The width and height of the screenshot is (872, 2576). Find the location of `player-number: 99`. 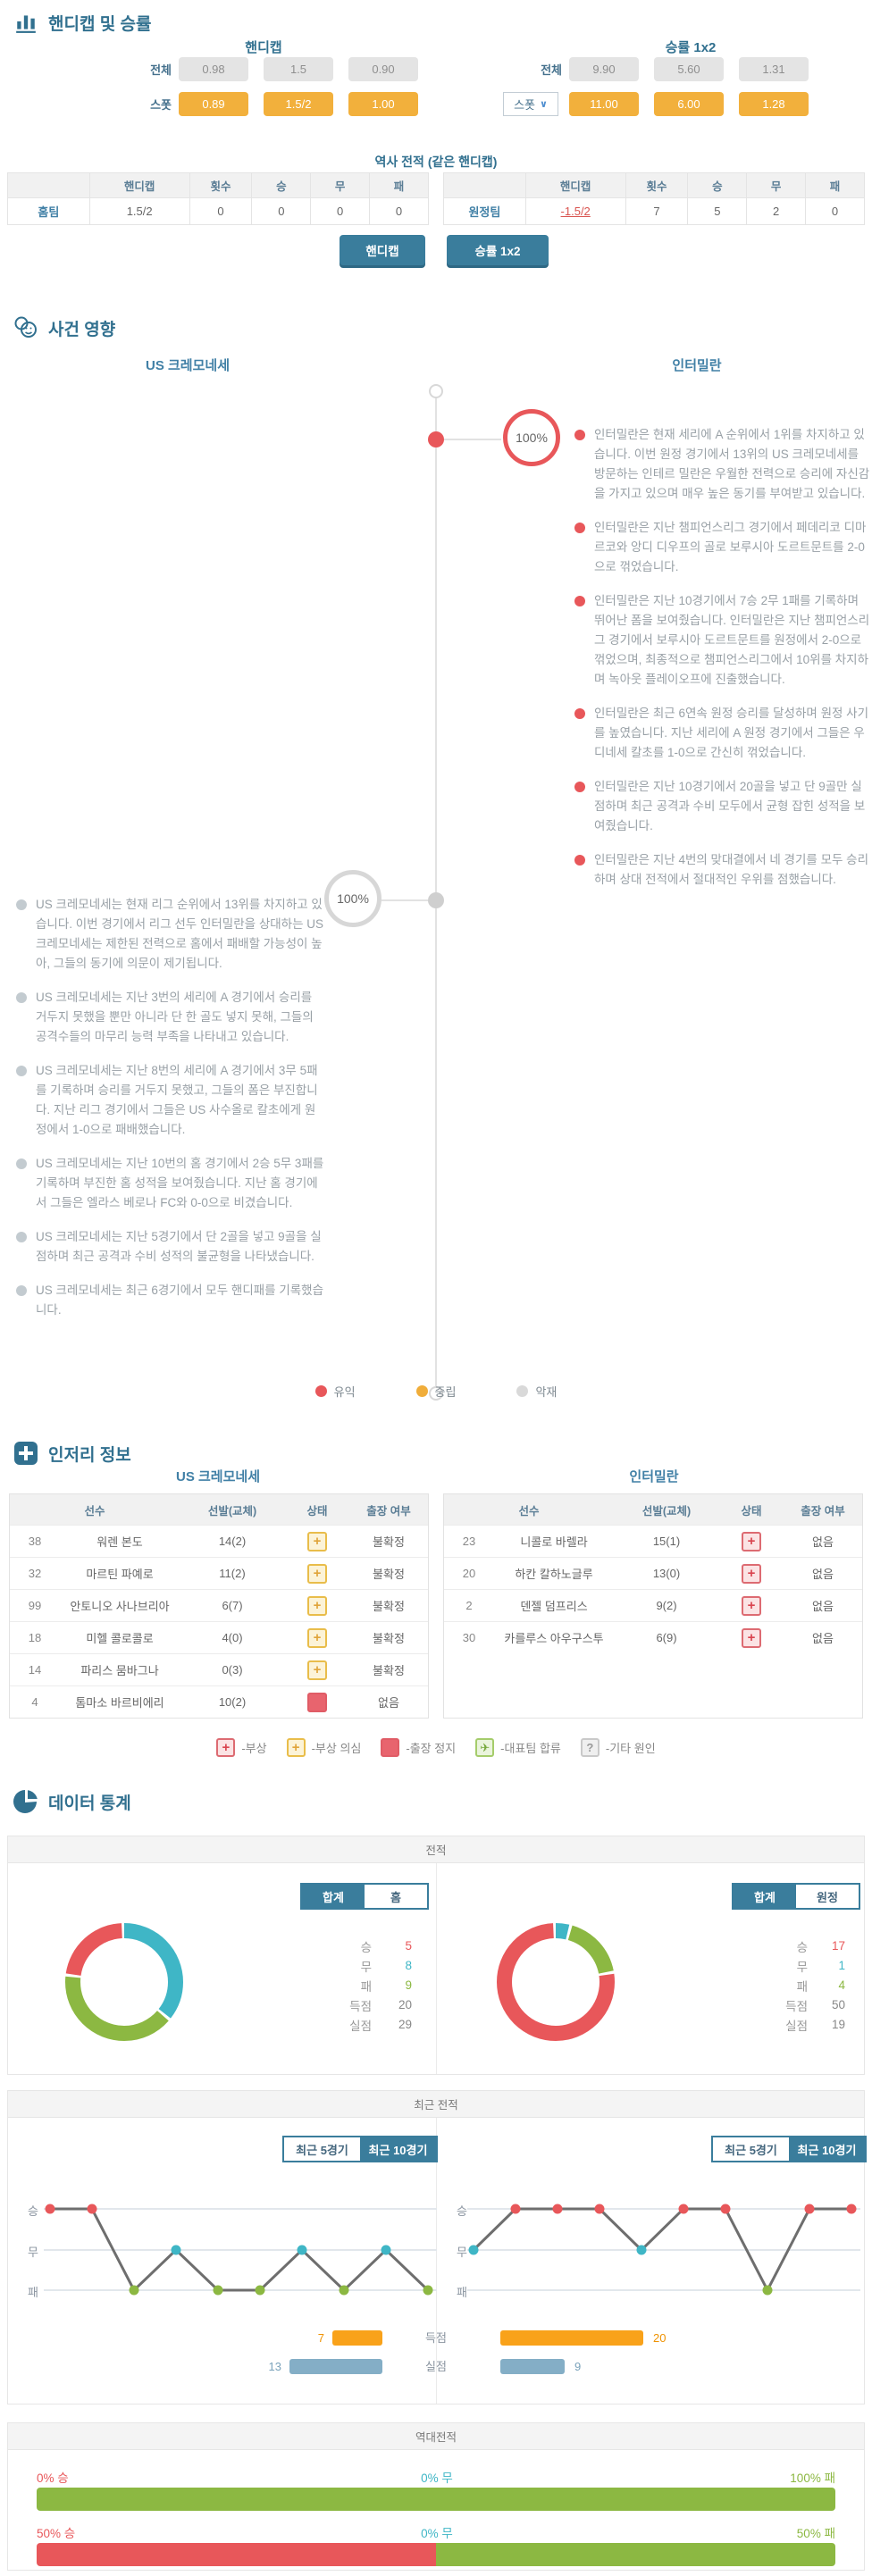

player-number: 99 is located at coordinates (35, 1606).